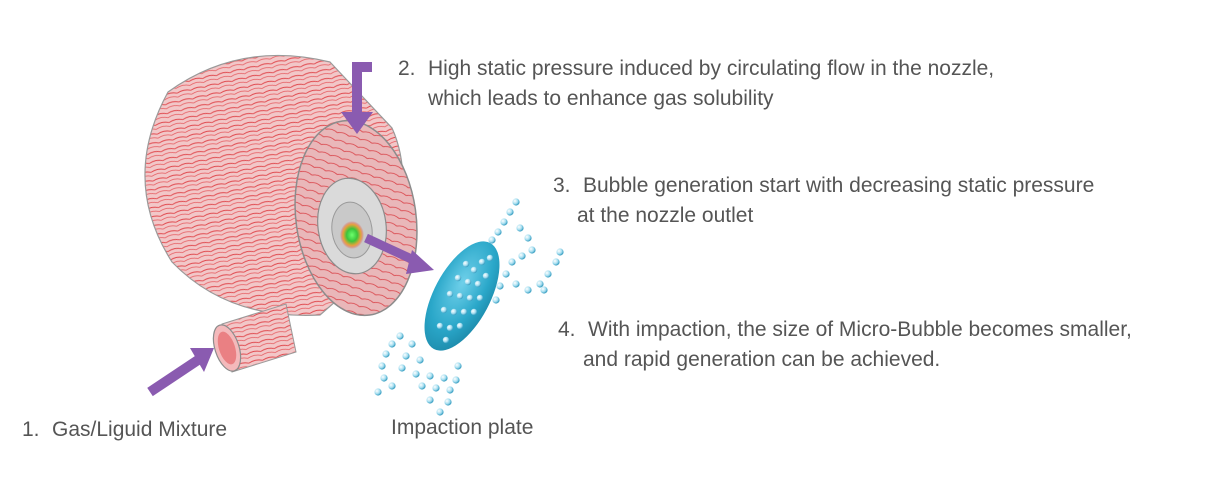  I want to click on bubbles-scattered, so click(526, 251).